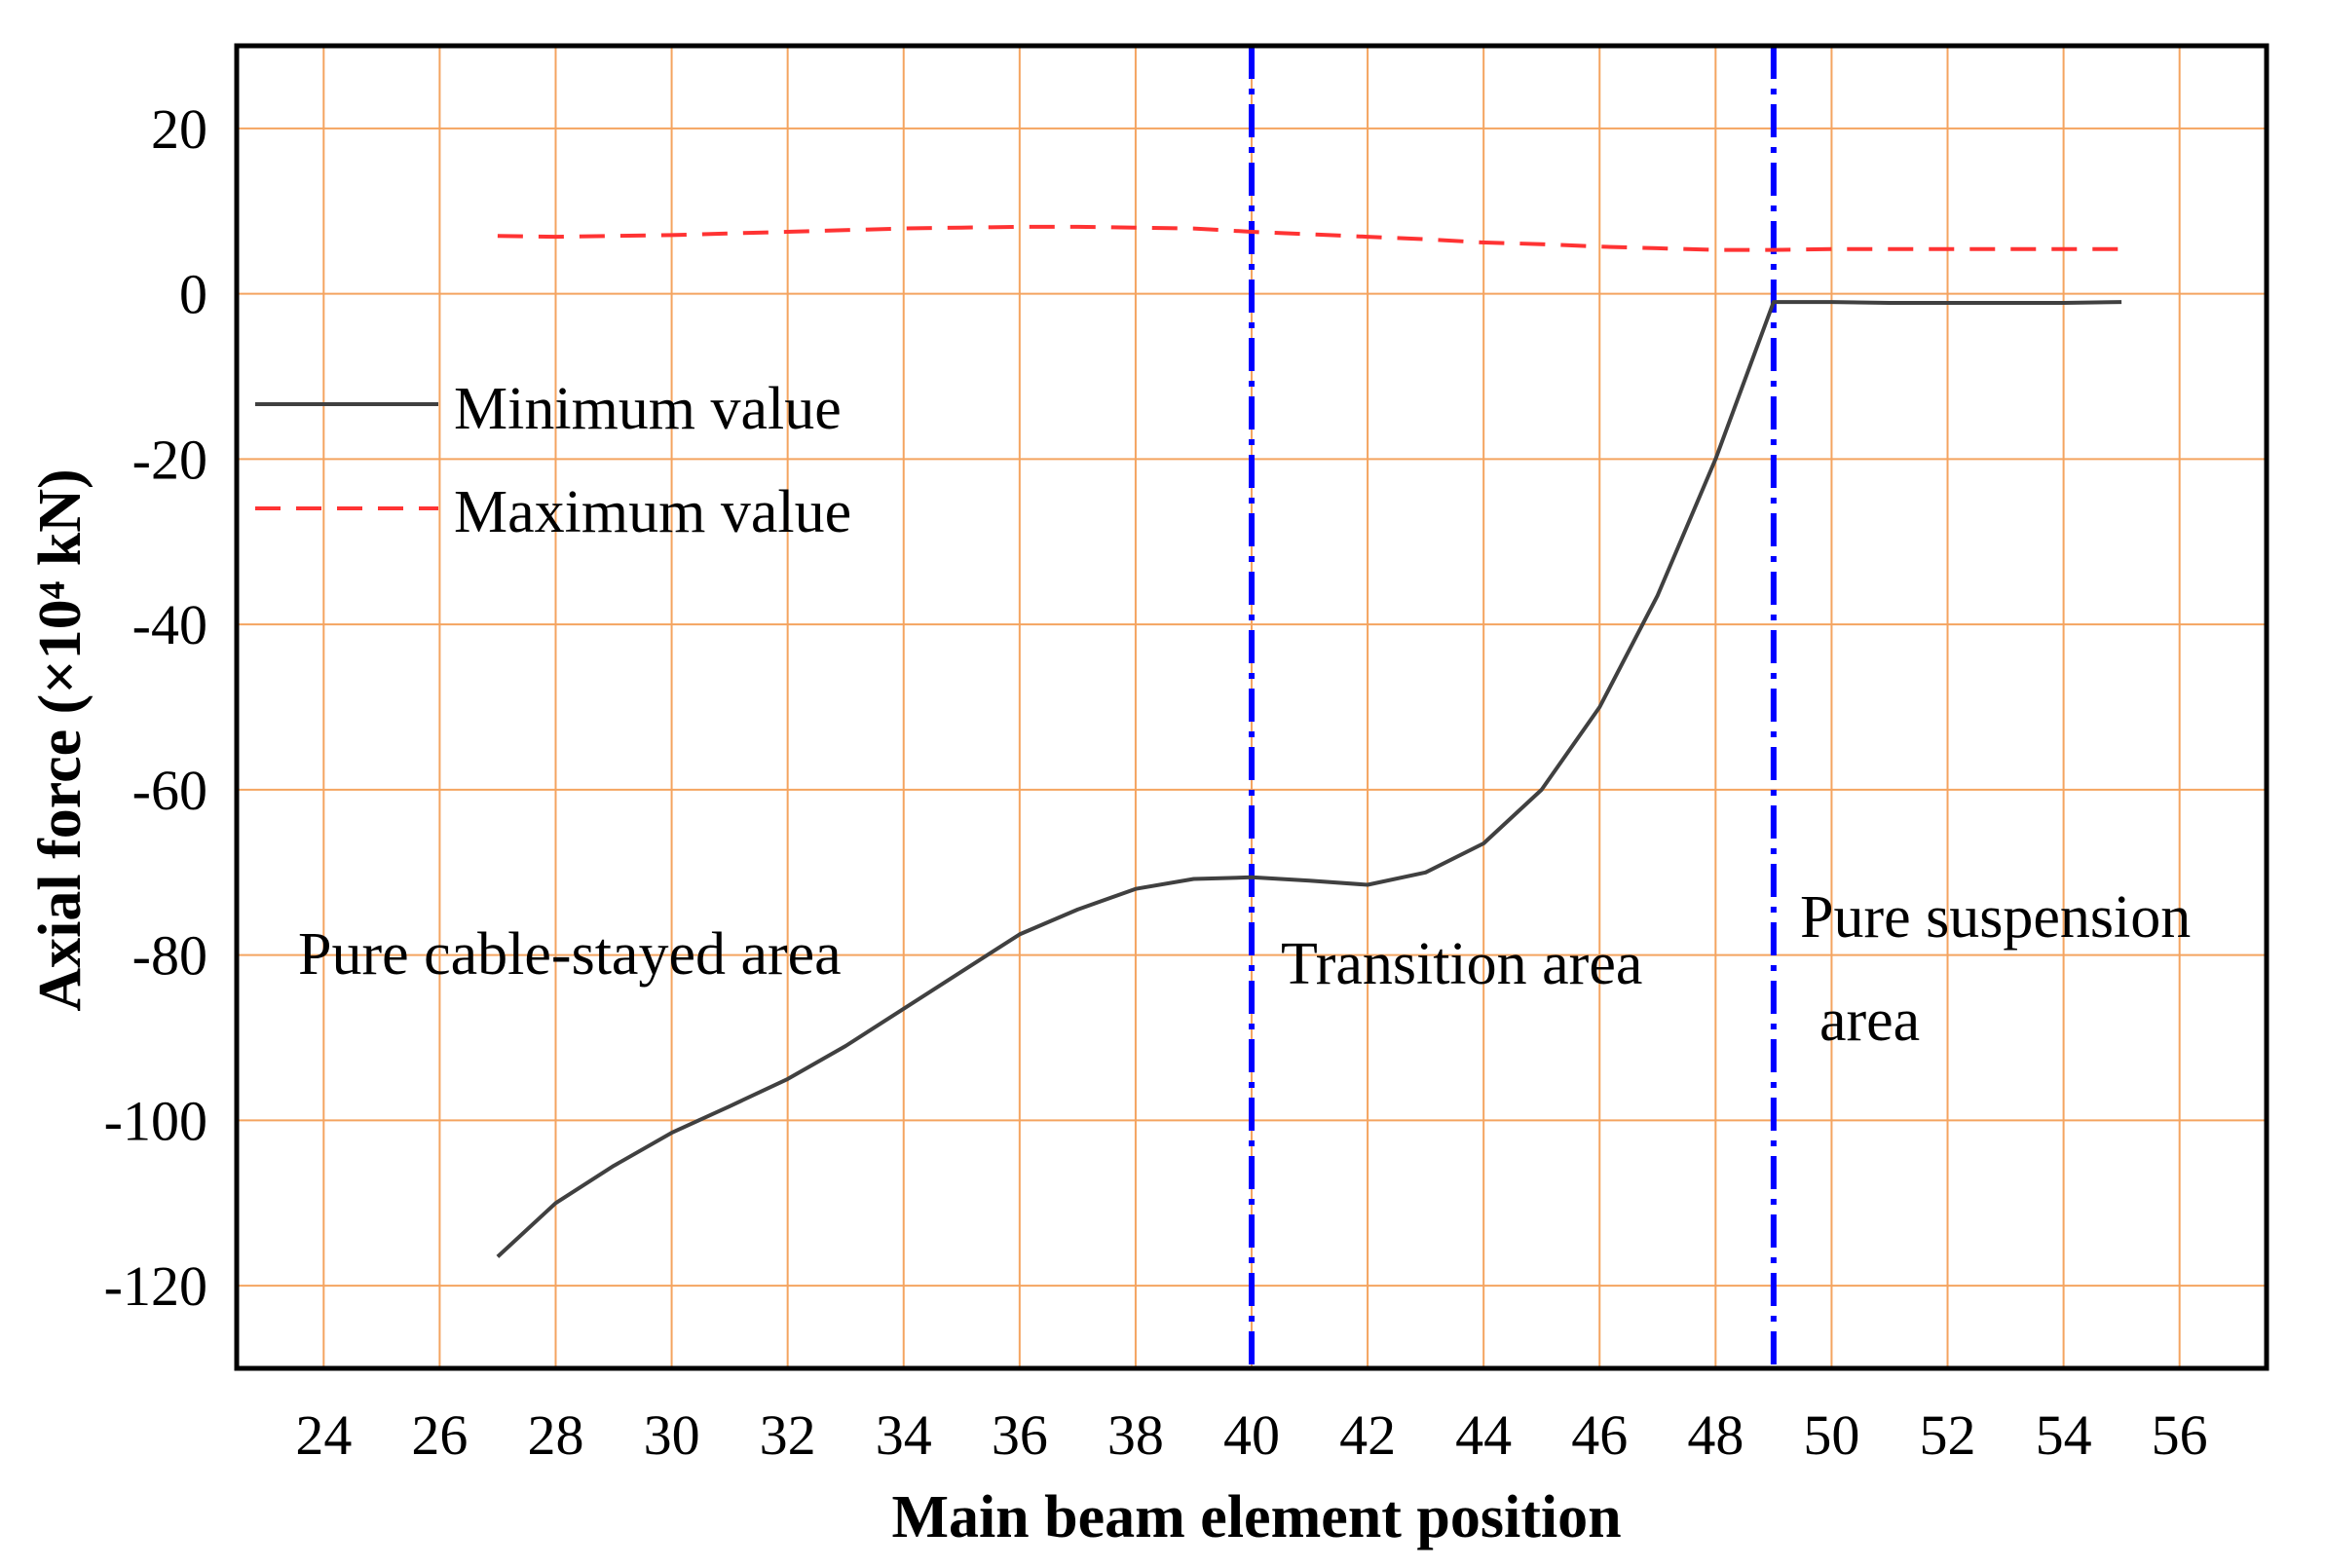 This screenshot has width=2325, height=1568. What do you see at coordinates (1135, 1435) in the screenshot?
I see `x-tick-label-38: 38` at bounding box center [1135, 1435].